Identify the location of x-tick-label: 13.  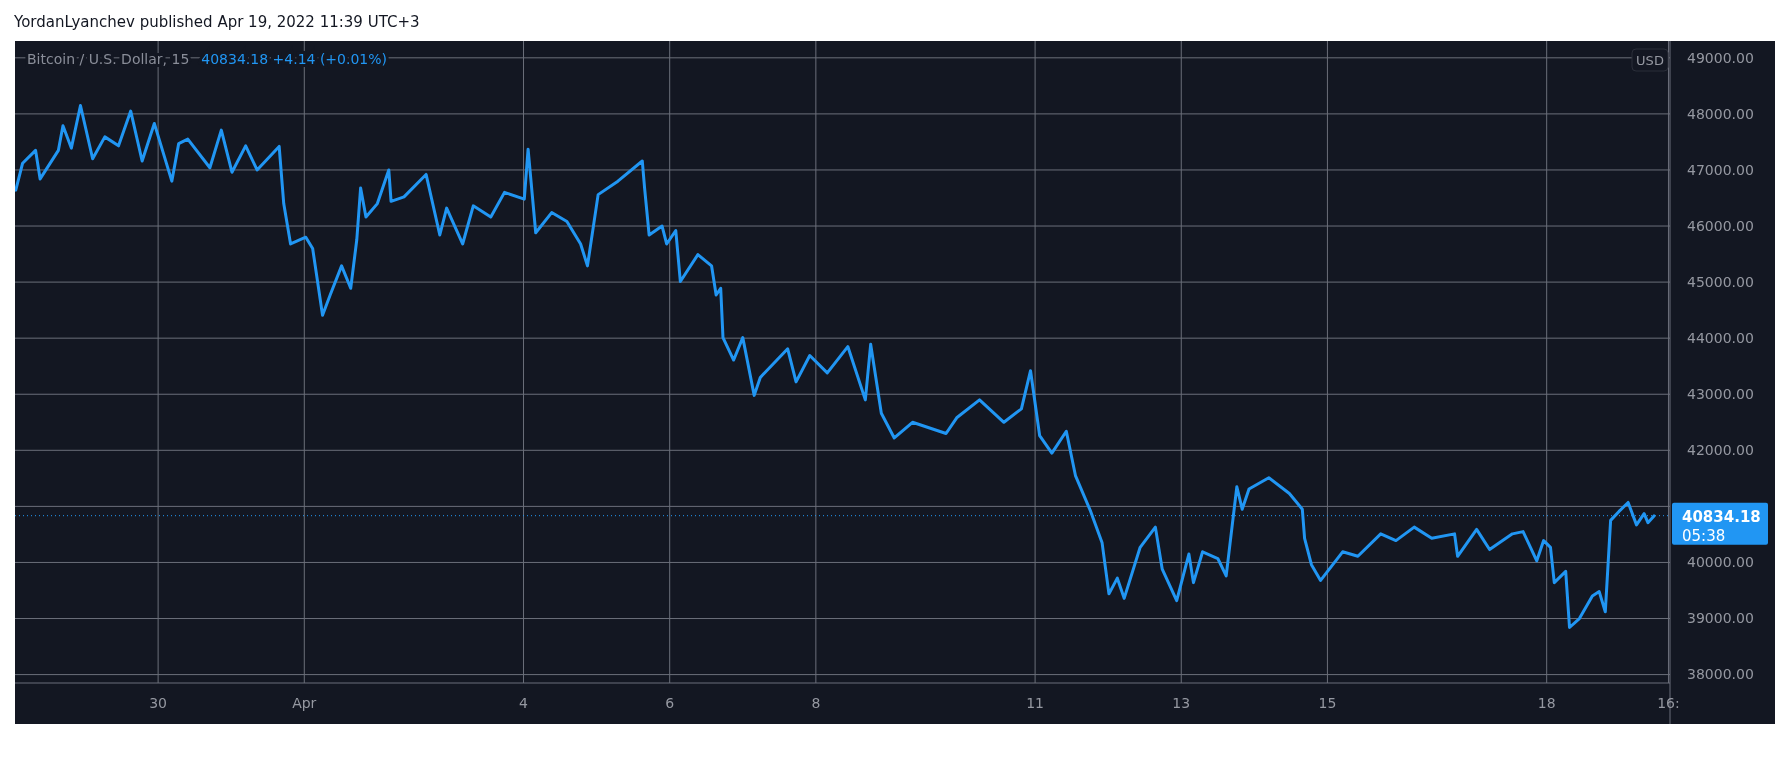
(1181, 703).